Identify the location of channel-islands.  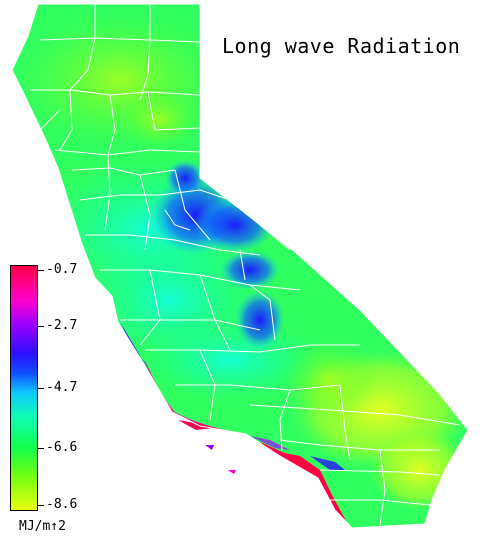
(207, 447).